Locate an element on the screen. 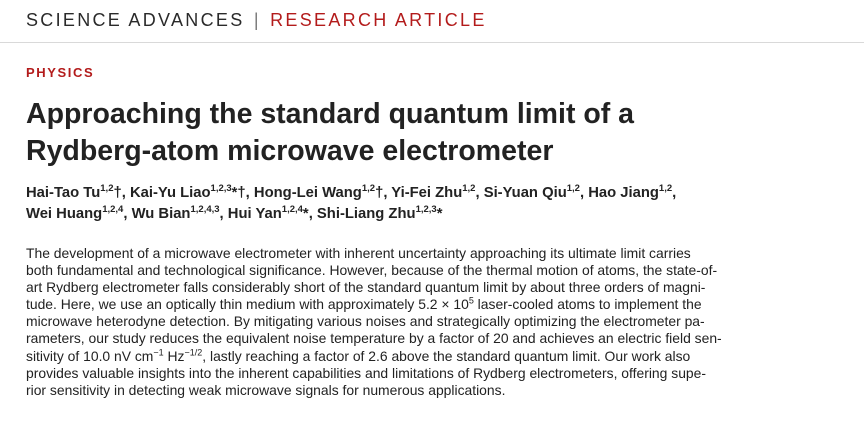 The image size is (864, 437). journal-name: SCIENCE ADVANCES is located at coordinates (135, 20).